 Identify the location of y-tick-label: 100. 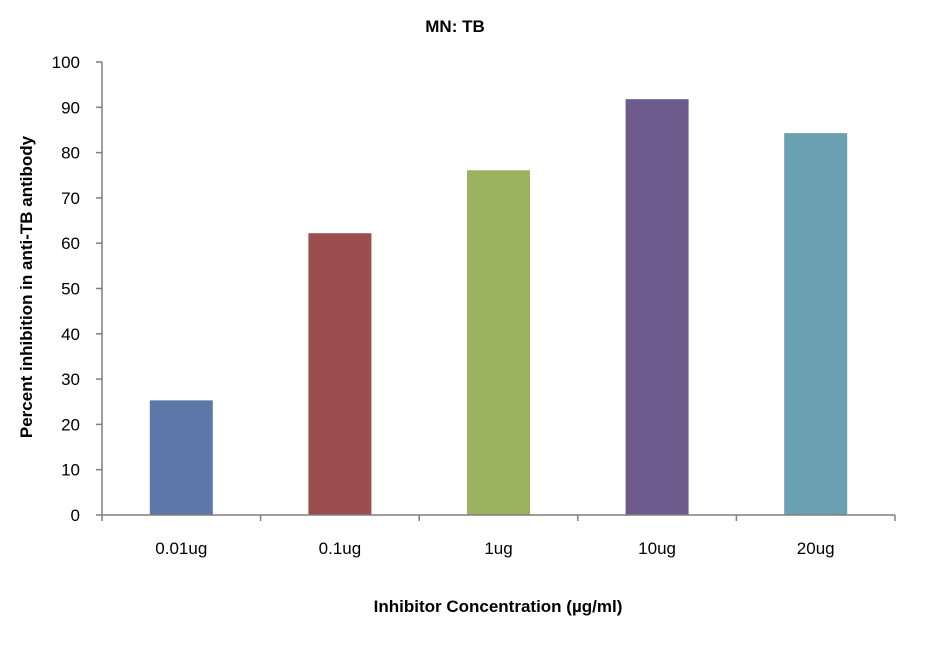
(66, 62).